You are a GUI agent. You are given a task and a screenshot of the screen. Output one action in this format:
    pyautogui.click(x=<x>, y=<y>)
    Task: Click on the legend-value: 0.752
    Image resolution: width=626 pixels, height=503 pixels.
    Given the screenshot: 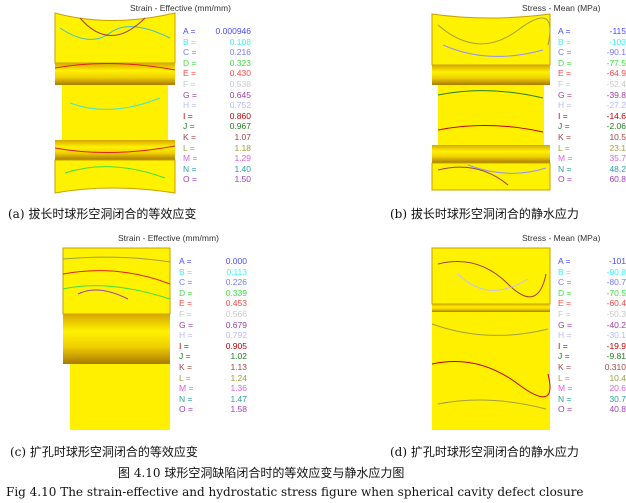 What is the action you would take?
    pyautogui.click(x=240, y=105)
    